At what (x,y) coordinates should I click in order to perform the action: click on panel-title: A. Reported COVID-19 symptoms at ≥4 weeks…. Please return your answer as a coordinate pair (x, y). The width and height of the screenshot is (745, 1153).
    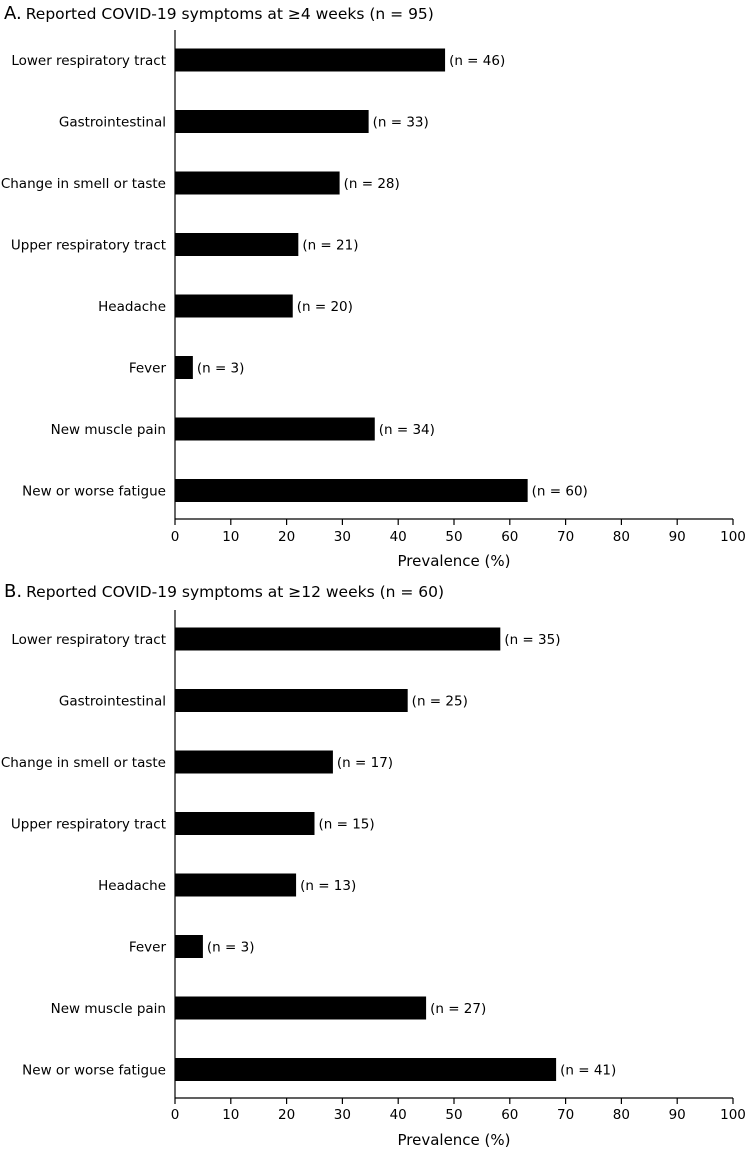
    Looking at the image, I should click on (219, 13).